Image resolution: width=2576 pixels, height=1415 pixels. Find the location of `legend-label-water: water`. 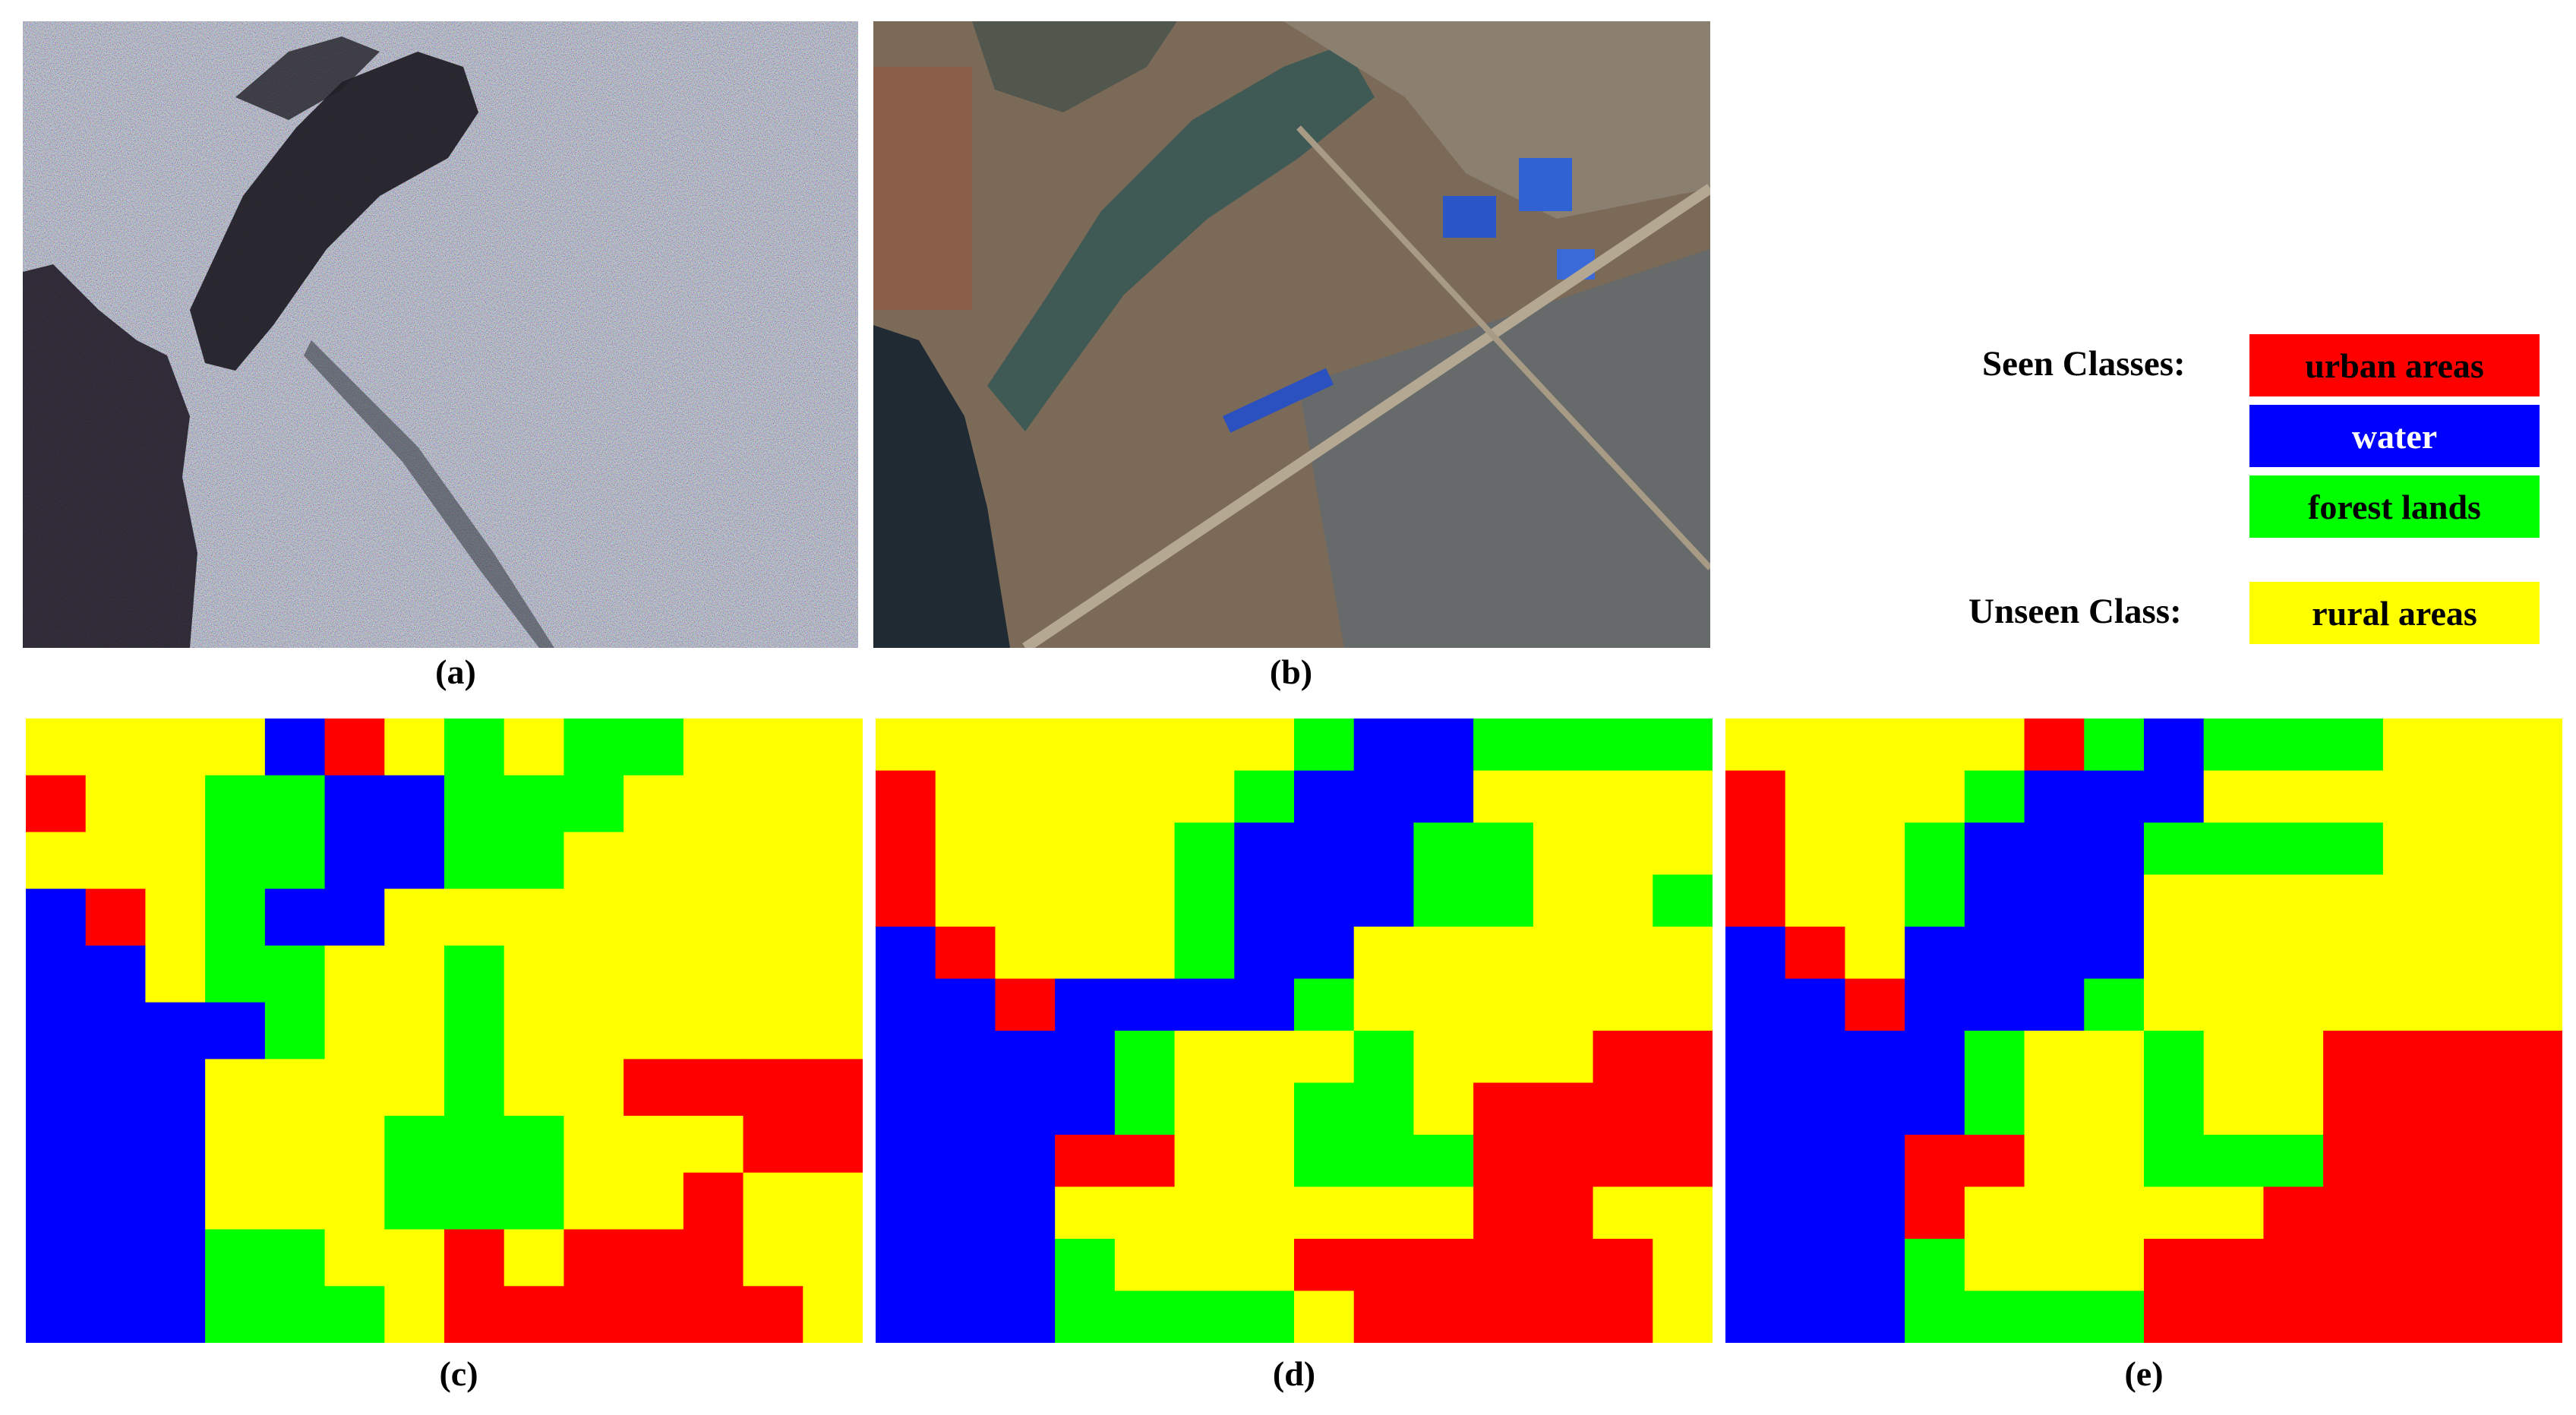

legend-label-water: water is located at coordinates (2394, 436).